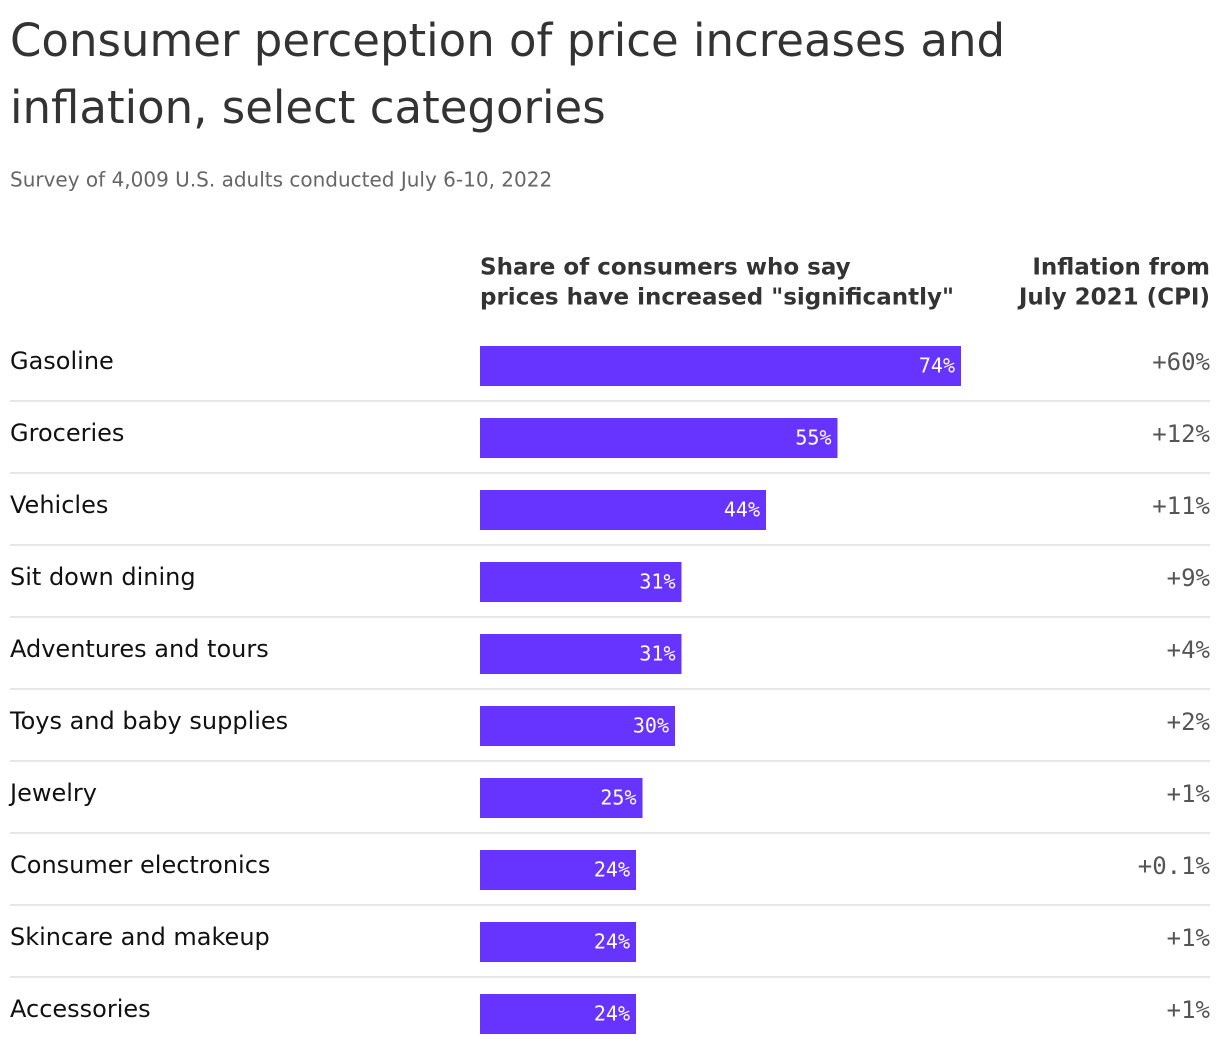 This screenshot has width=1220, height=1058. What do you see at coordinates (1181, 506) in the screenshot?
I see `inflation-label: +11%` at bounding box center [1181, 506].